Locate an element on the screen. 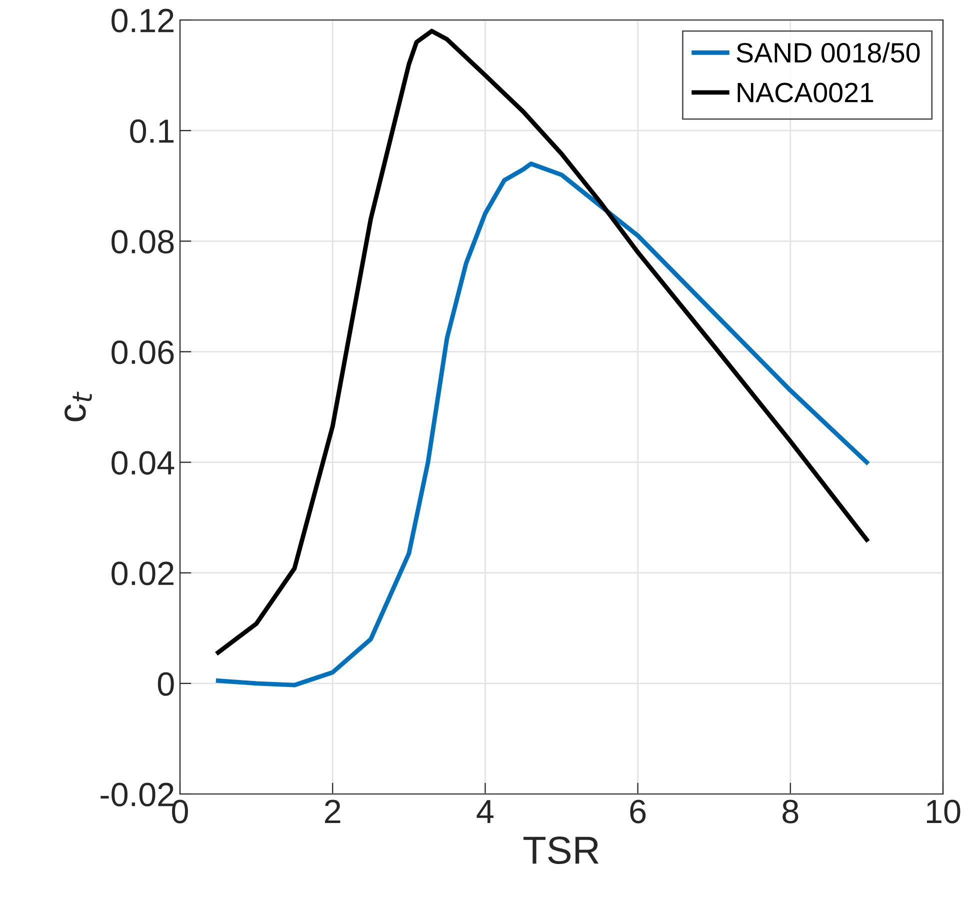 This screenshot has width=970, height=900. legend-label: SAND 0018/50 is located at coordinates (828, 52).